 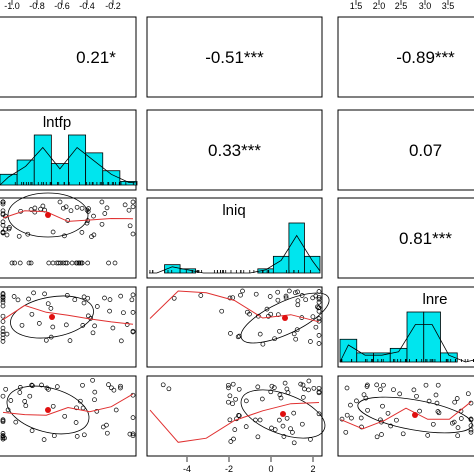 I want to click on top-tick-label-lntfp-4: -0.2, so click(x=113, y=6).